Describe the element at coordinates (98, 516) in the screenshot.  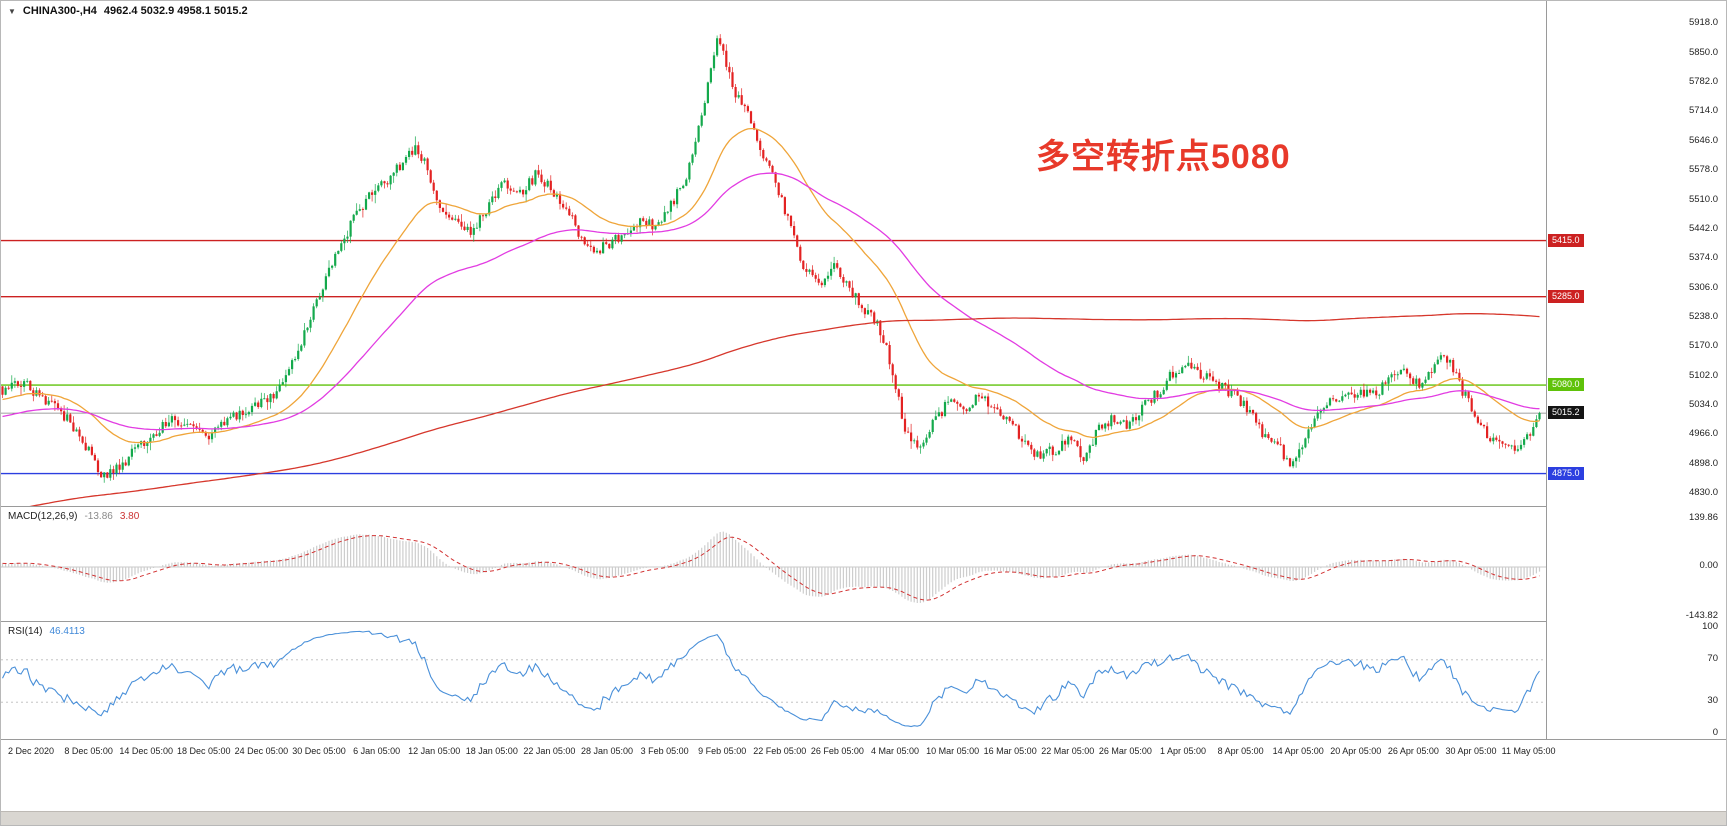
I see `macd-value-main: -13.86` at that location.